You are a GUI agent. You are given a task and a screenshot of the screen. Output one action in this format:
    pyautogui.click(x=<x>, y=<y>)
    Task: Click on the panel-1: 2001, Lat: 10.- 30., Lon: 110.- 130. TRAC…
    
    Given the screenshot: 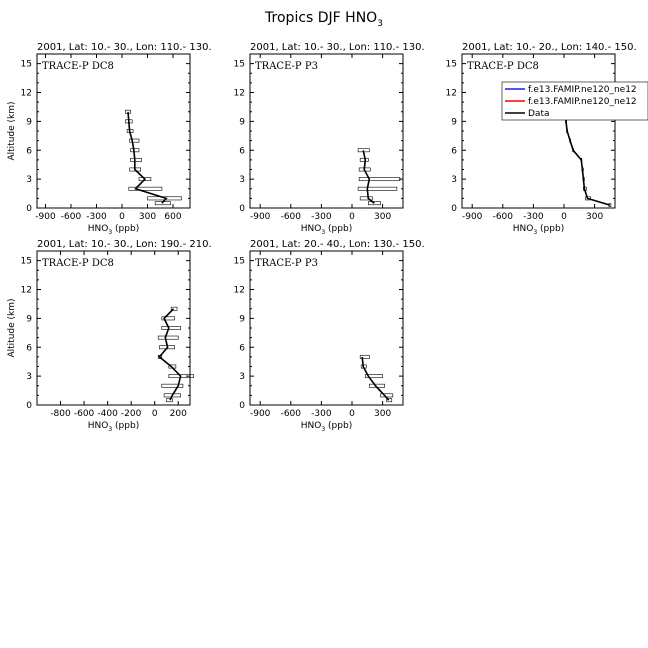 What is the action you would take?
    pyautogui.click(x=109, y=139)
    